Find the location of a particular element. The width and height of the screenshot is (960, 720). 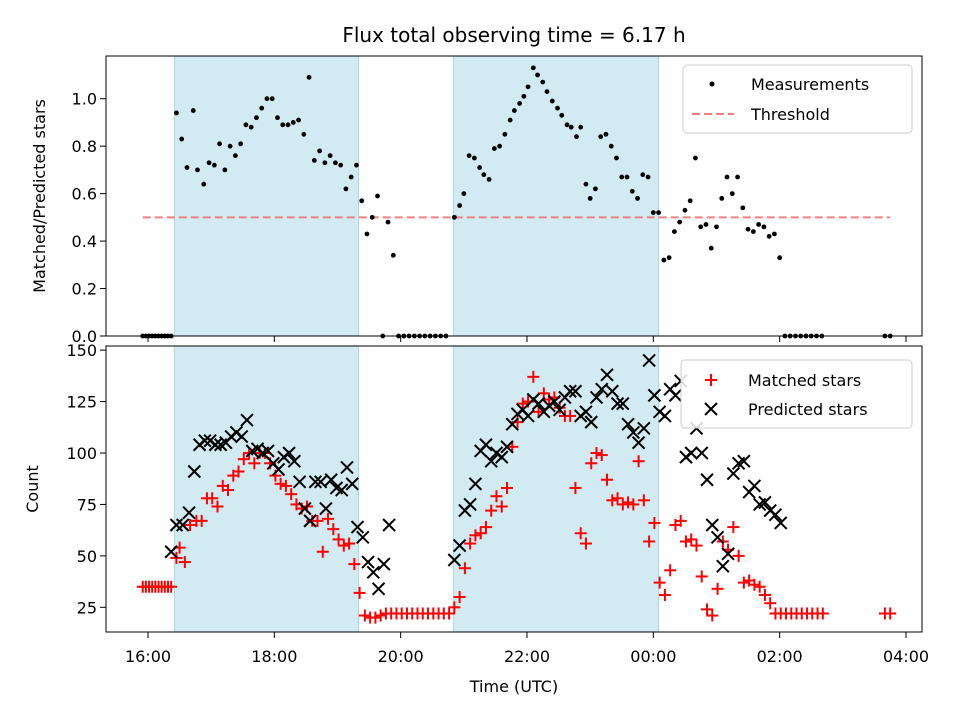

bottom-x-ticks: 16:00 18:00 20:00 22:00 00:00 02:00 04:00 is located at coordinates (527, 649).